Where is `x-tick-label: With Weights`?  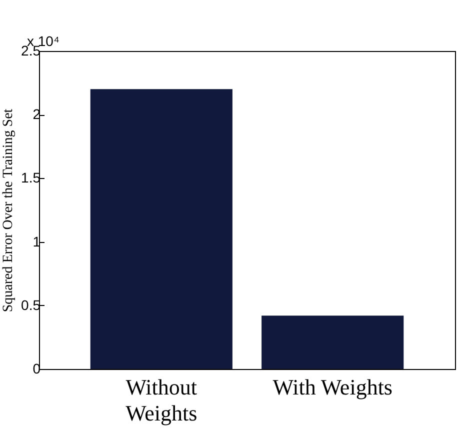 x-tick-label: With Weights is located at coordinates (332, 387).